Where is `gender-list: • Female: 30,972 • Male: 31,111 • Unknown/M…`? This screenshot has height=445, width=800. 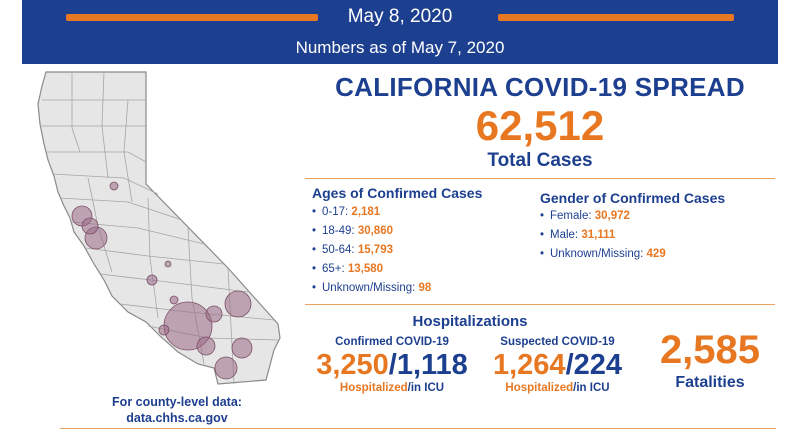 gender-list: • Female: 30,972 • Male: 31,111 • Unknown/M… is located at coordinates (603, 235).